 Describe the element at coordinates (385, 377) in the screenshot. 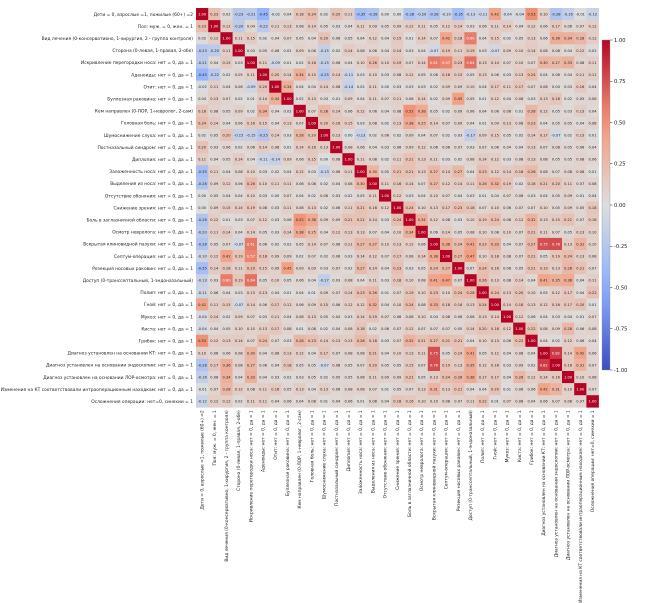

I see `heatmap-cell: 0.09` at that location.